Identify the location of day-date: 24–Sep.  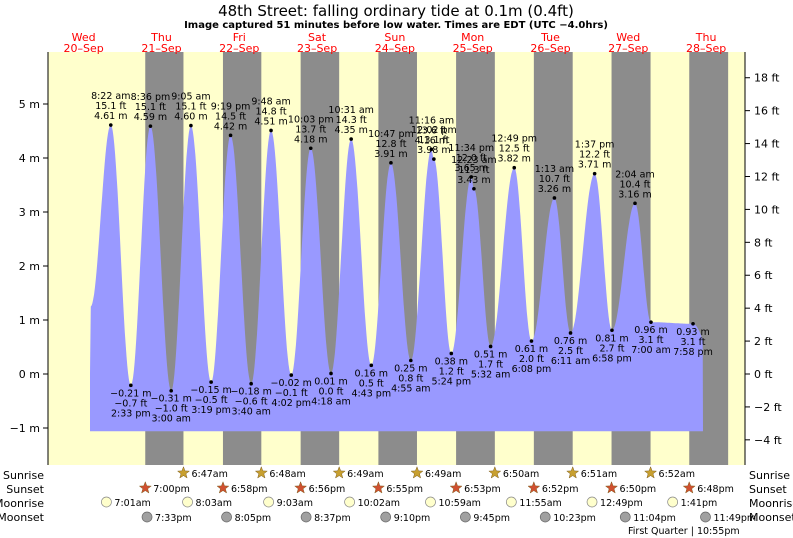
(395, 48).